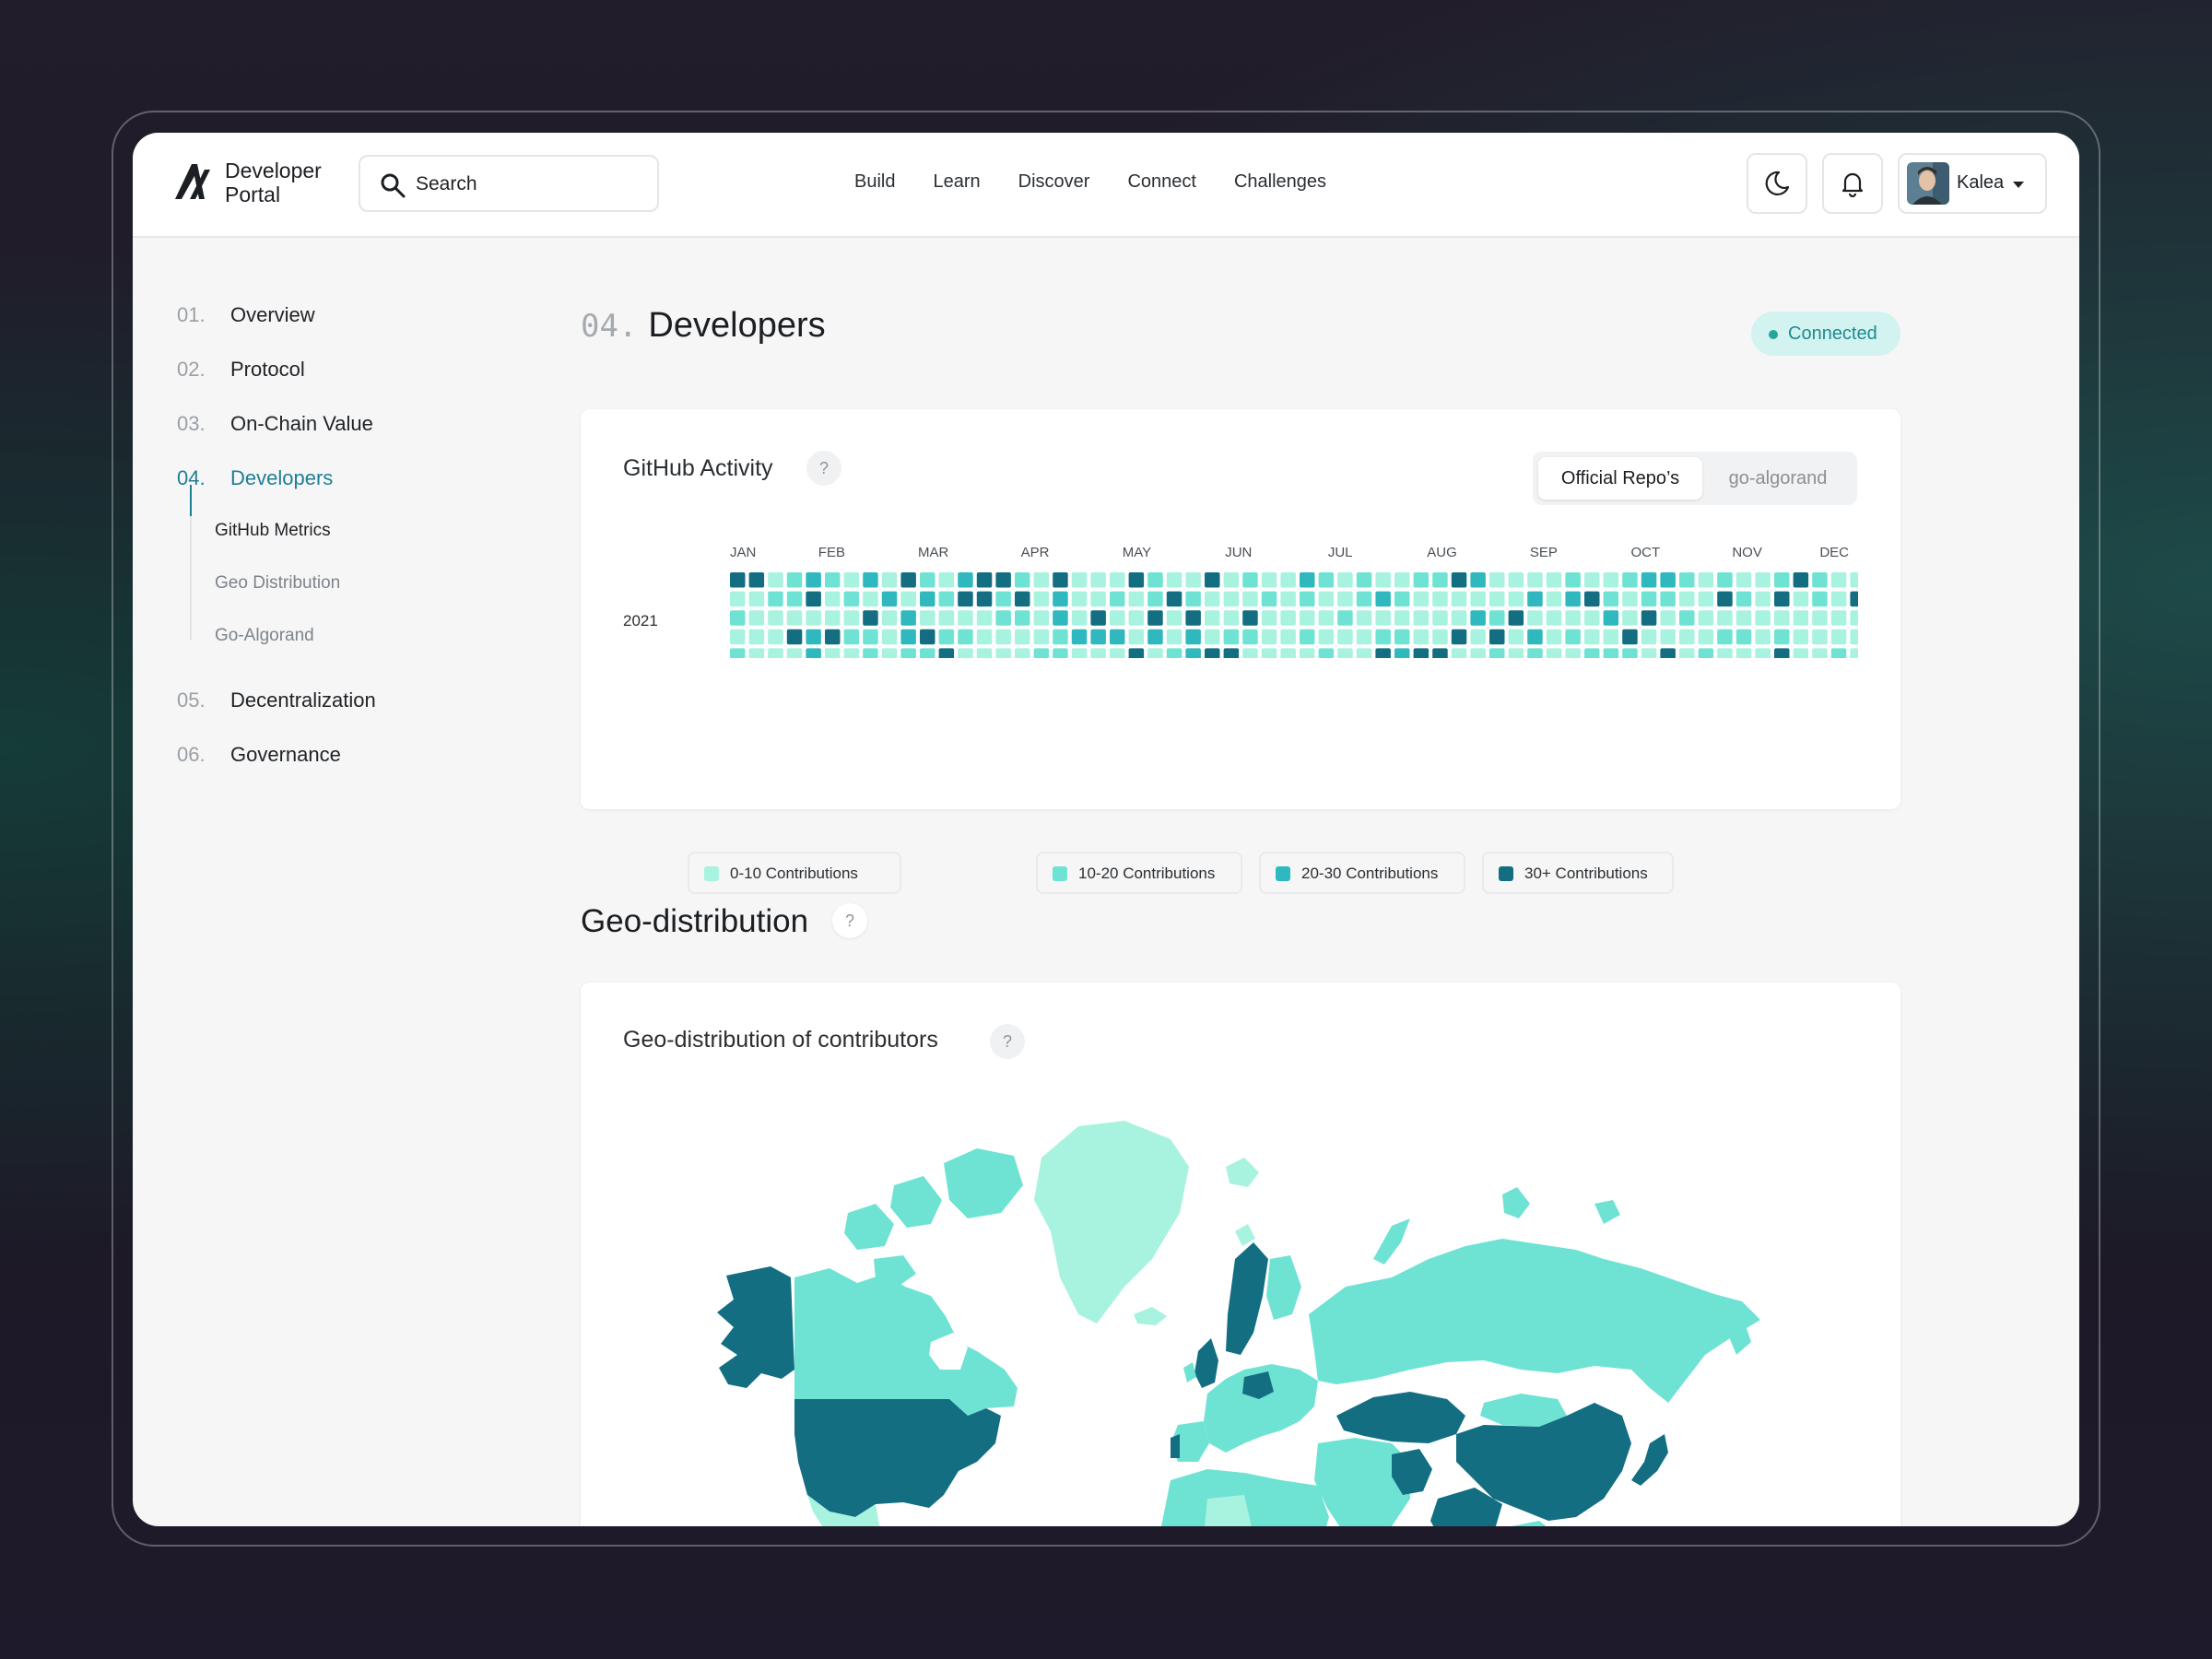 Image resolution: width=2212 pixels, height=1659 pixels. What do you see at coordinates (264, 635) in the screenshot?
I see `subnav-go-algorand: Go-Algorand` at bounding box center [264, 635].